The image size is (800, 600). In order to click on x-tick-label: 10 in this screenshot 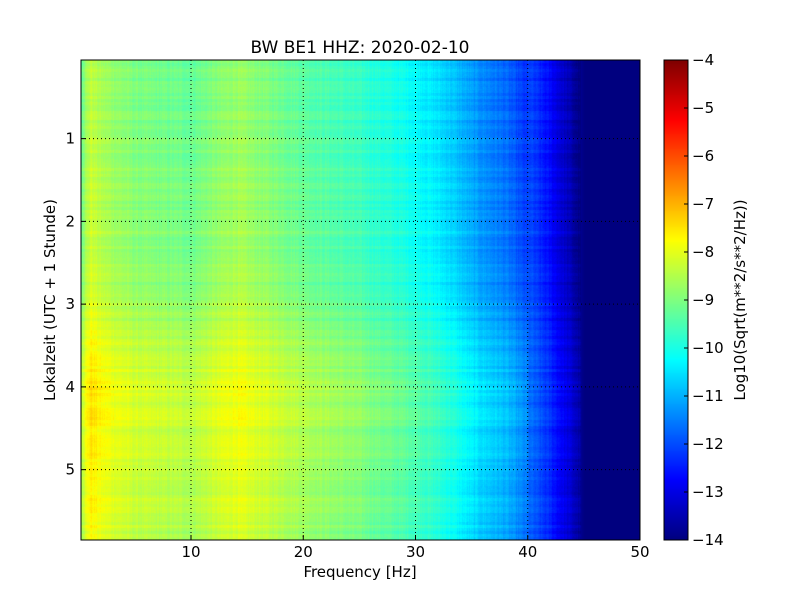, I will do `click(190, 552)`.